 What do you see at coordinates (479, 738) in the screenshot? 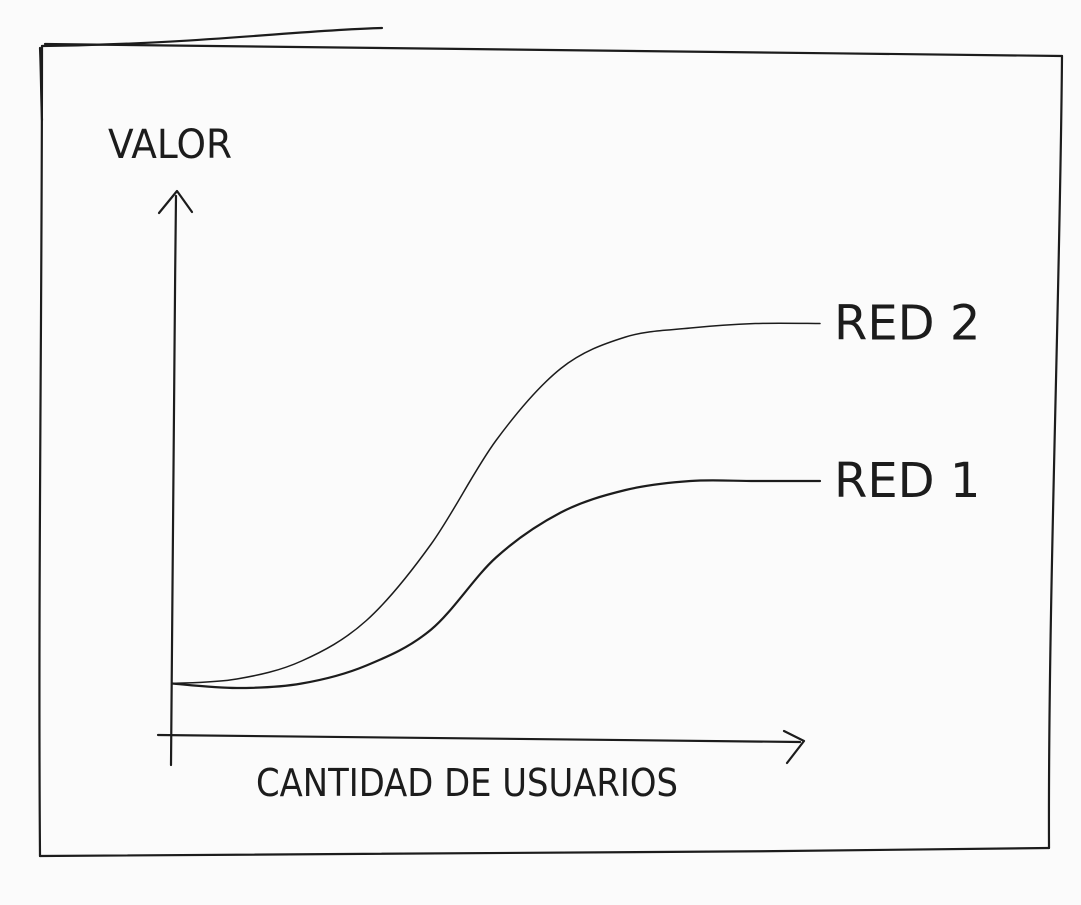
I see `x-axis-line` at bounding box center [479, 738].